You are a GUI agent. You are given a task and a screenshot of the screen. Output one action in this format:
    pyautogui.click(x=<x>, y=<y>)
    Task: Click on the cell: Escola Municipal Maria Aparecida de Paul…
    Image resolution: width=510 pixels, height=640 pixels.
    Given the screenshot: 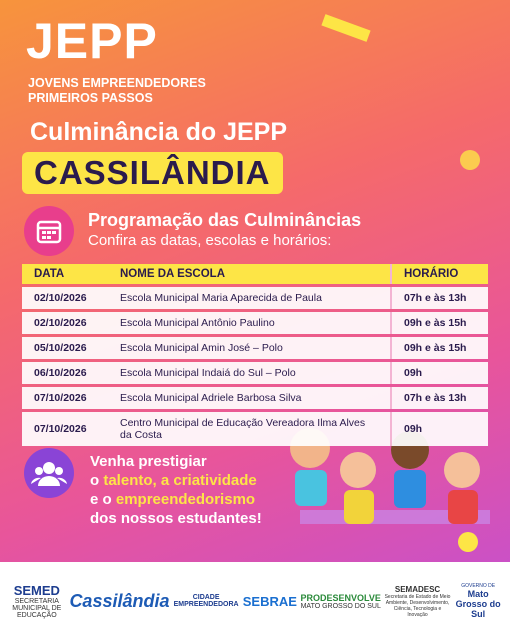 What is the action you would take?
    pyautogui.click(x=249, y=298)
    